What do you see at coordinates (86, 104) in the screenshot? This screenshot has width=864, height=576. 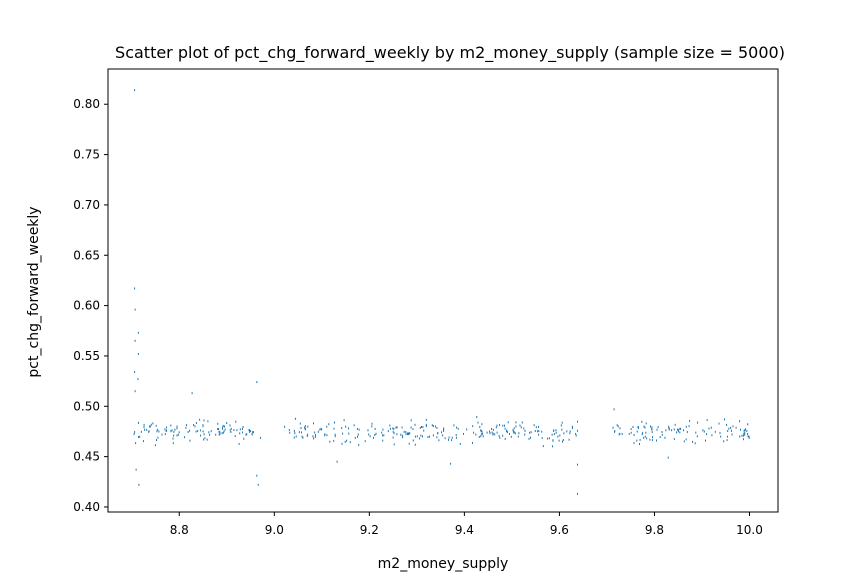 I see `y-tick-label: 0.80` at bounding box center [86, 104].